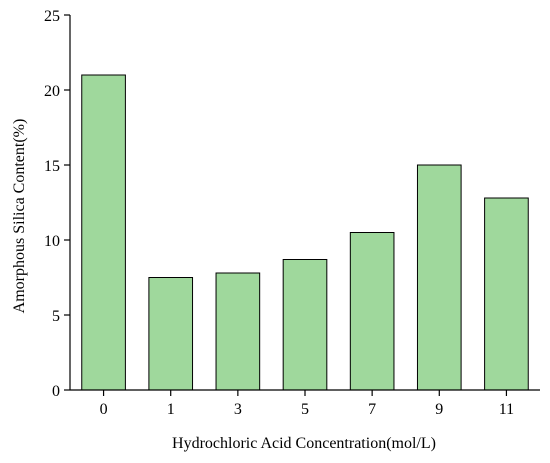  I want to click on x-tick-label: 0, so click(104, 409).